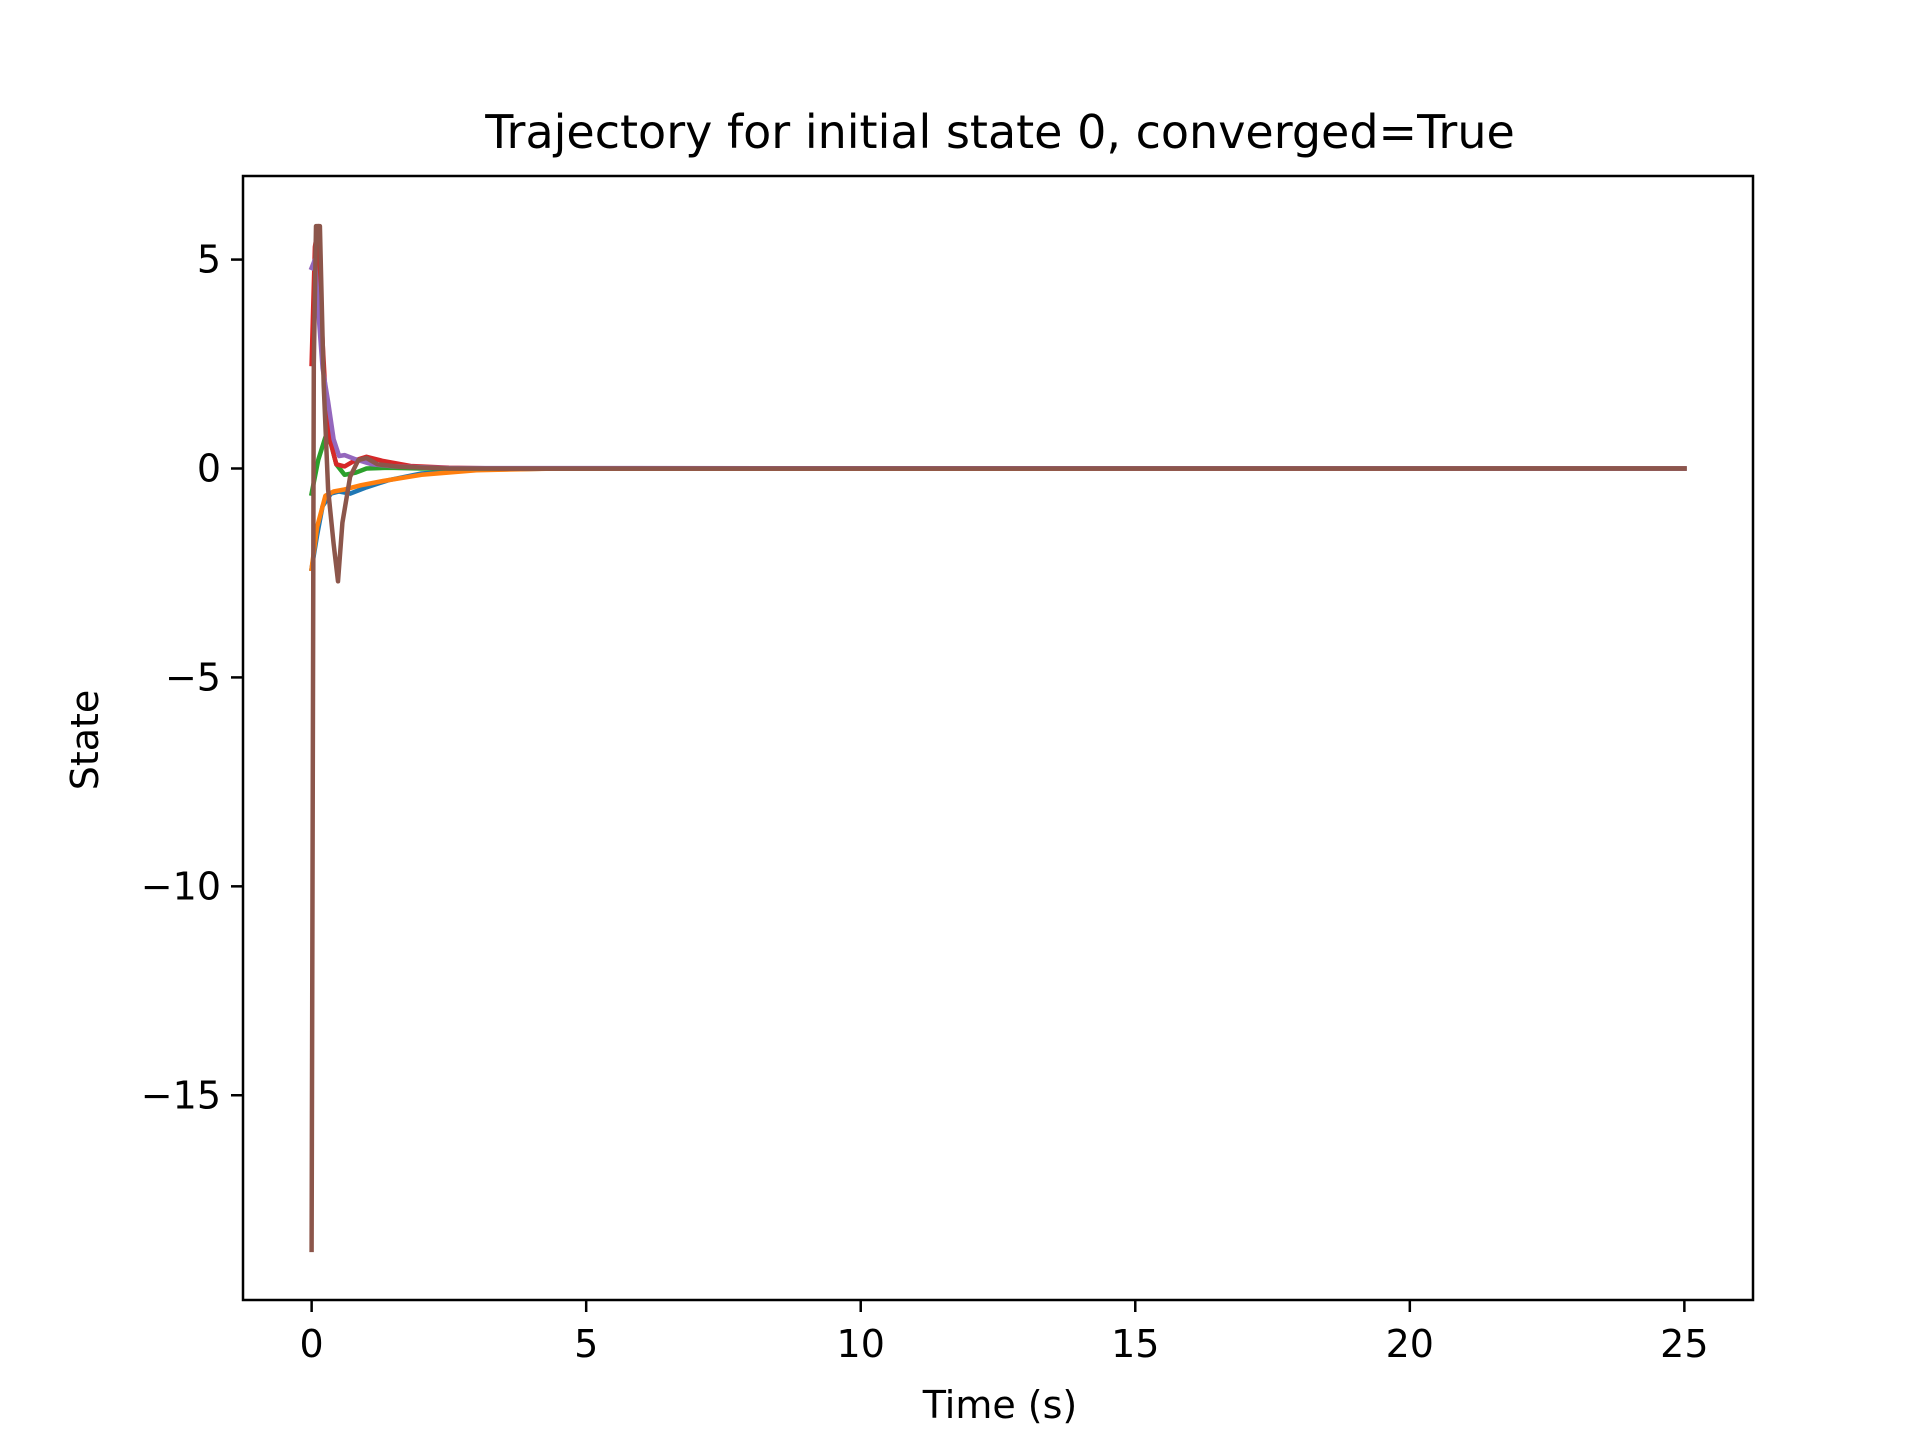 This screenshot has height=1440, width=1920. What do you see at coordinates (209, 468) in the screenshot?
I see `y-tick-label: 0` at bounding box center [209, 468].